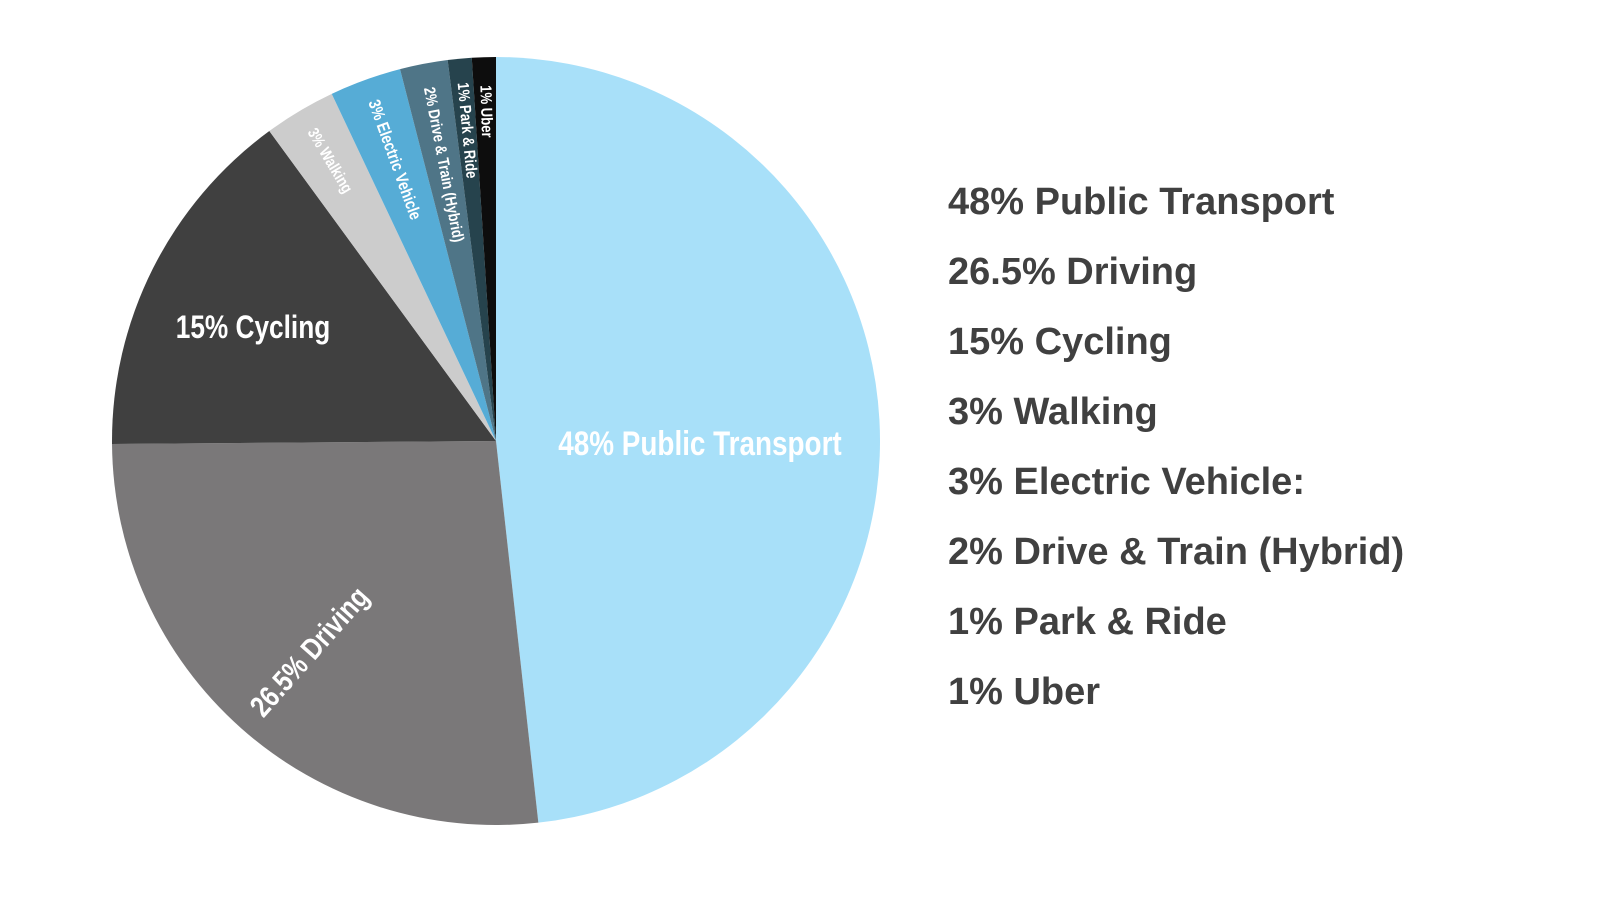  What do you see at coordinates (325, 633) in the screenshot?
I see `pie-slice-driving` at bounding box center [325, 633].